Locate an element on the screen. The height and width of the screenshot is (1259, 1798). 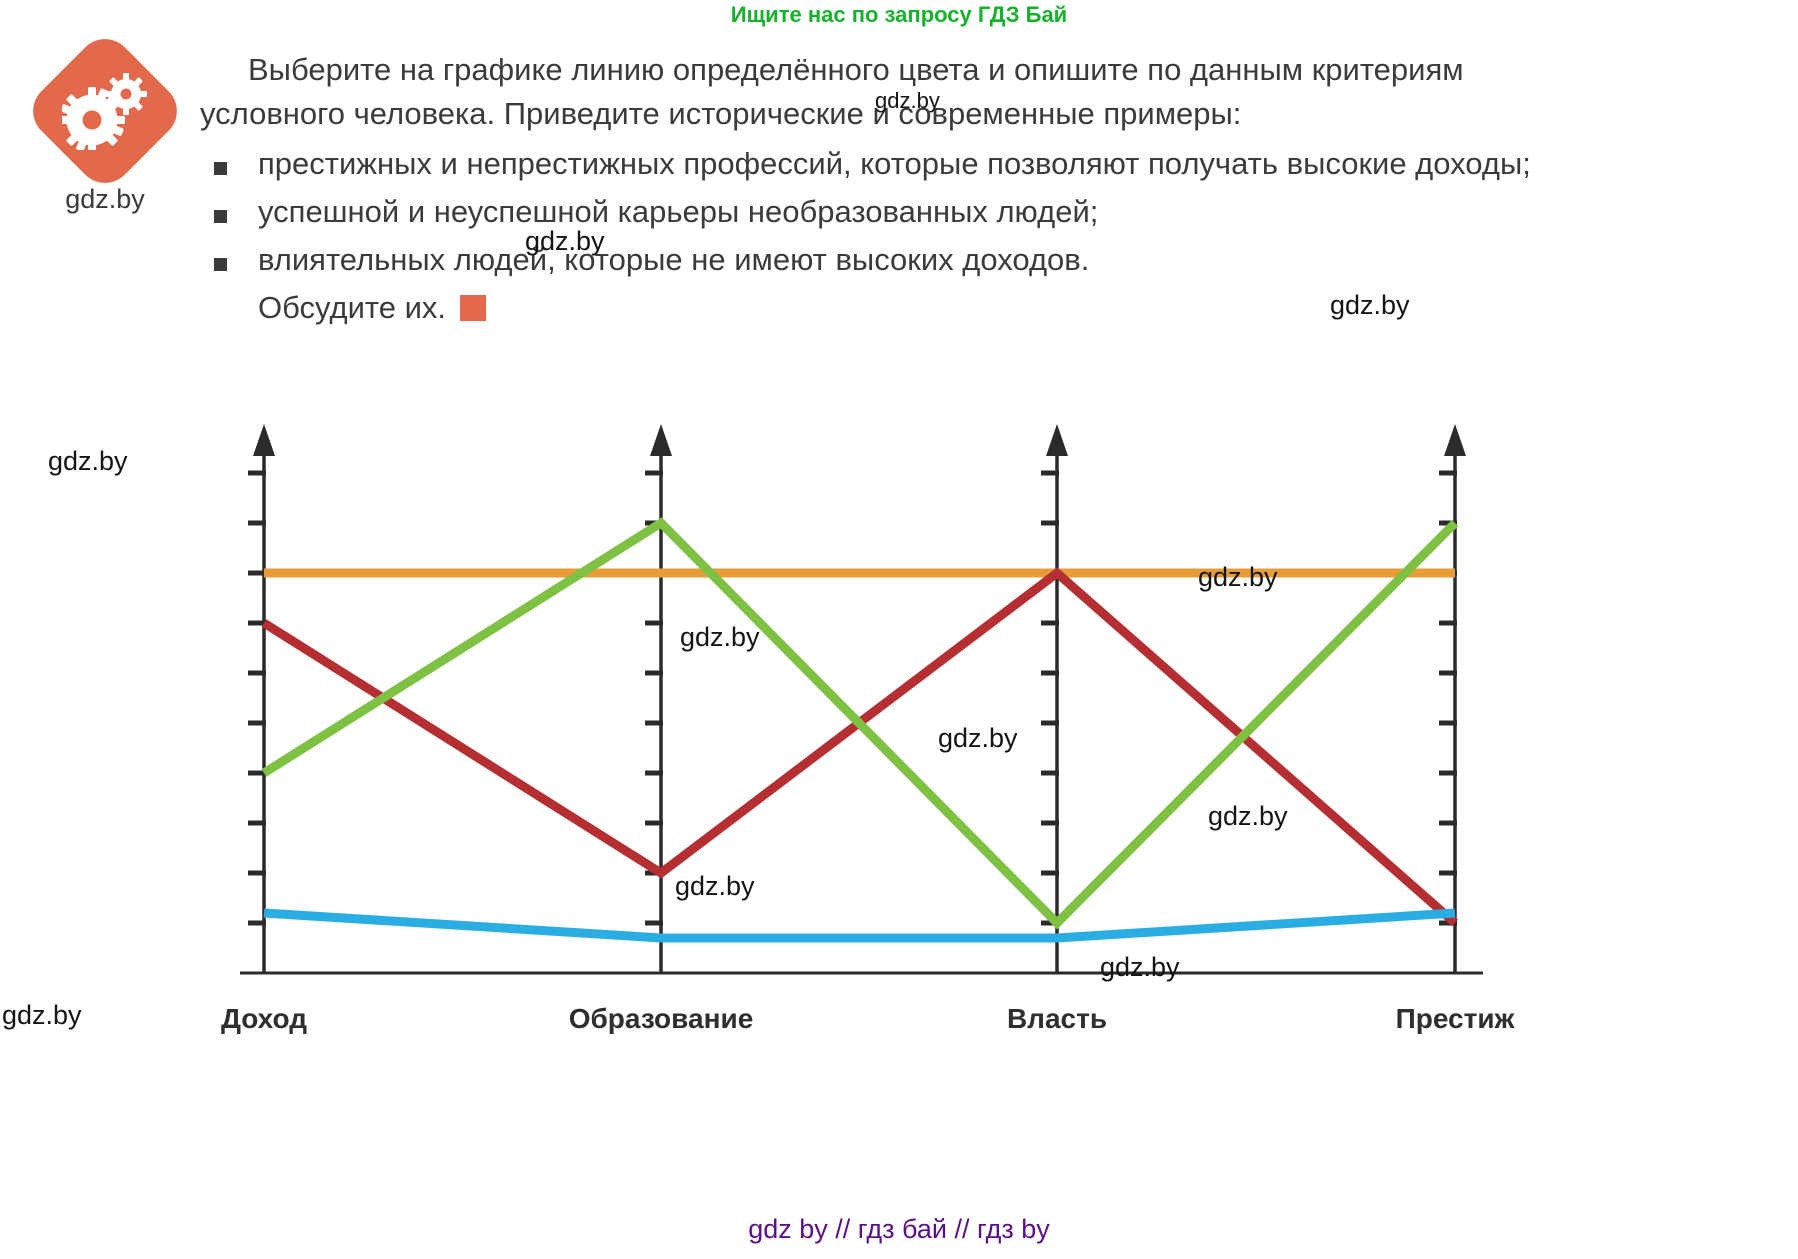
x-axis-label-1: Доход is located at coordinates (264, 1018).